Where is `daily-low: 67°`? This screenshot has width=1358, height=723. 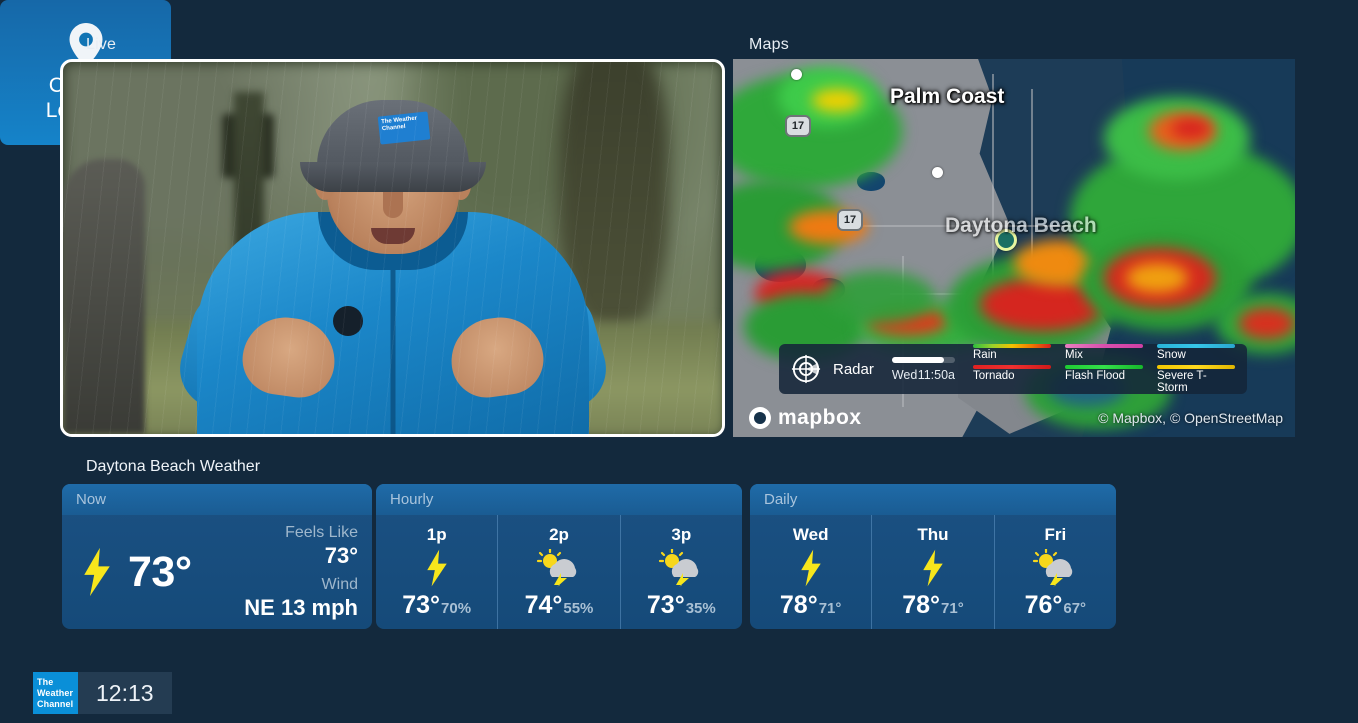
daily-low: 67° is located at coordinates (1075, 608).